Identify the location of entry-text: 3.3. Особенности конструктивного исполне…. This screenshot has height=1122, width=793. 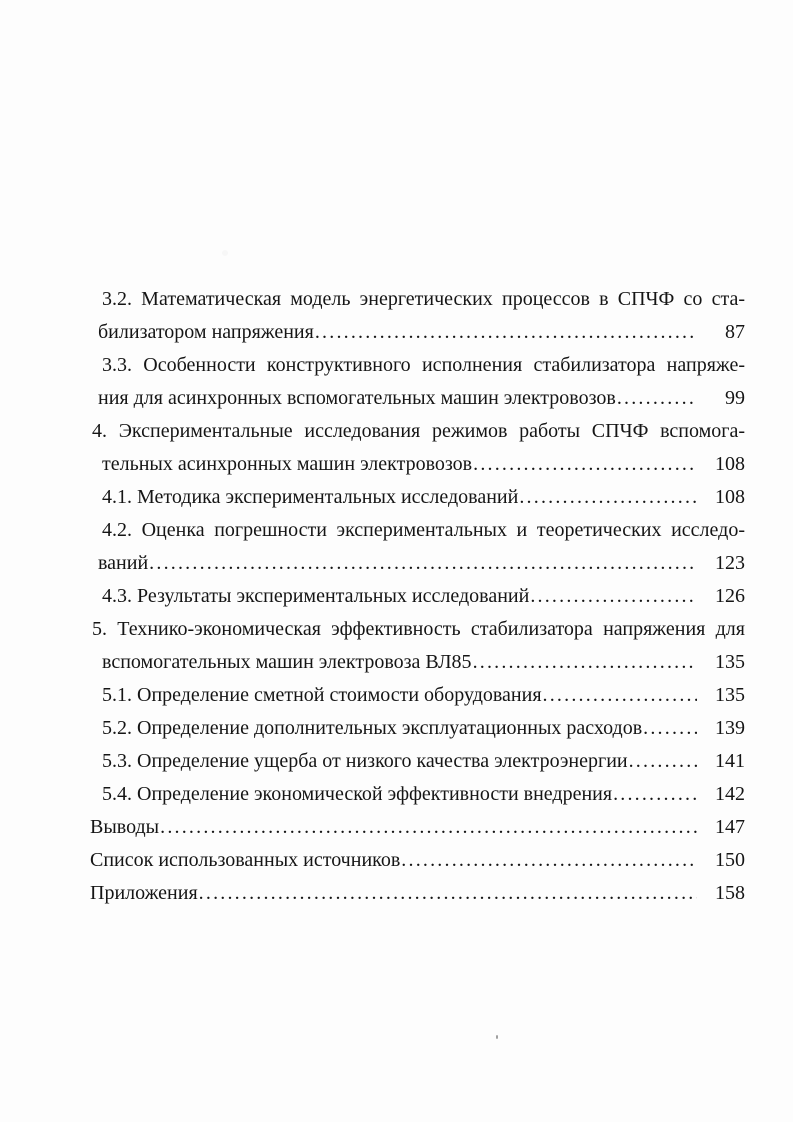
(423, 365).